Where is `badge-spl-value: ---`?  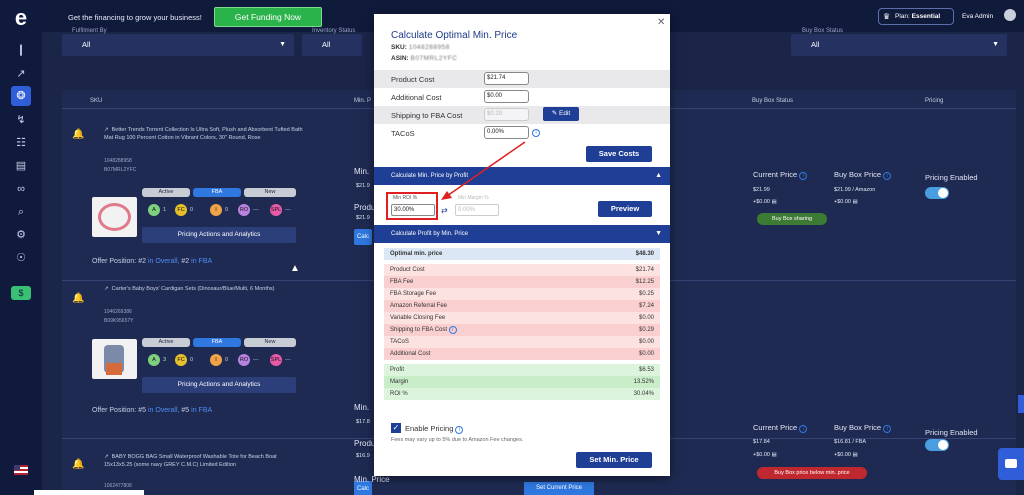
badge-spl-value: --- is located at coordinates (288, 210).